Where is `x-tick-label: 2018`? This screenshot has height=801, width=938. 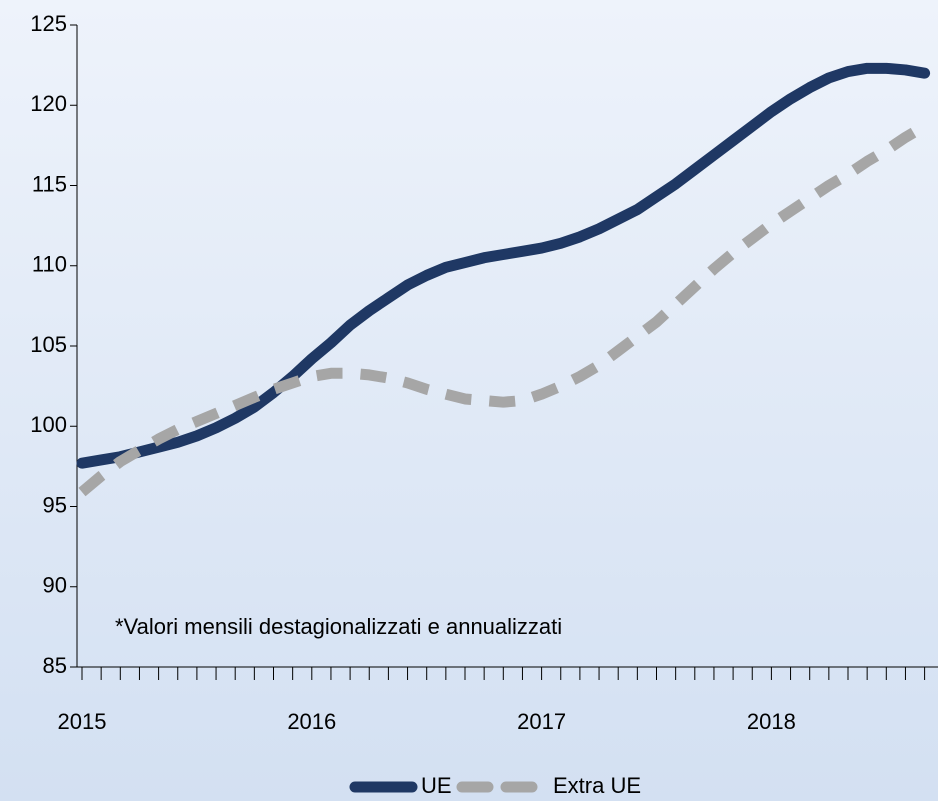 x-tick-label: 2018 is located at coordinates (771, 721).